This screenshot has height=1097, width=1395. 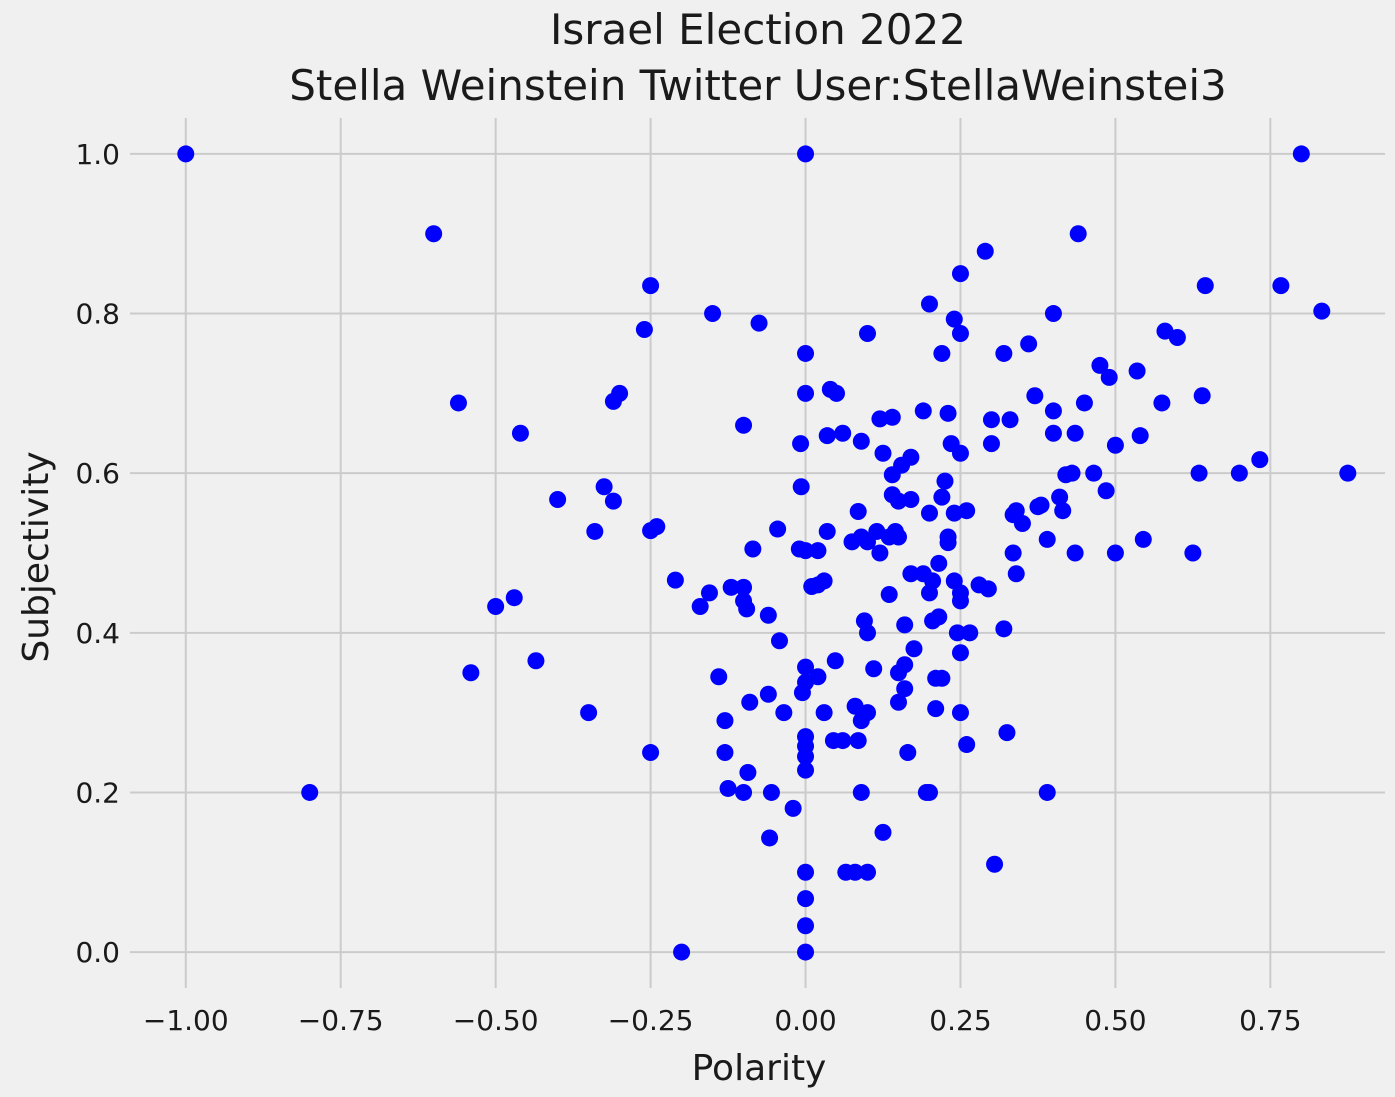 I want to click on y-tick-label: 0.2, so click(x=97, y=792).